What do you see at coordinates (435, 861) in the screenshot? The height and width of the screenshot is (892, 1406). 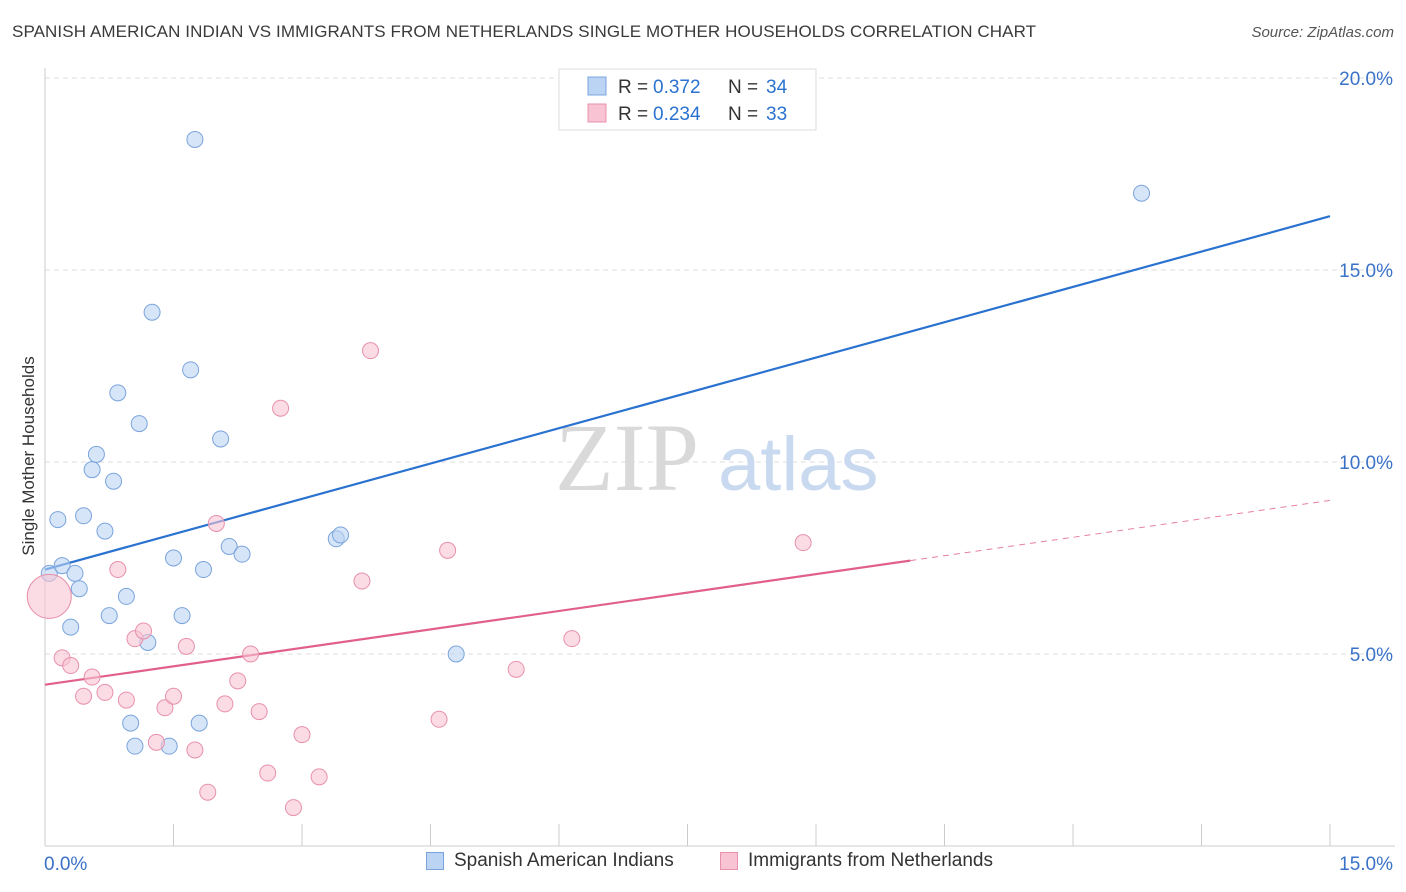 I see `legend-swatch-spanish-american-indians` at bounding box center [435, 861].